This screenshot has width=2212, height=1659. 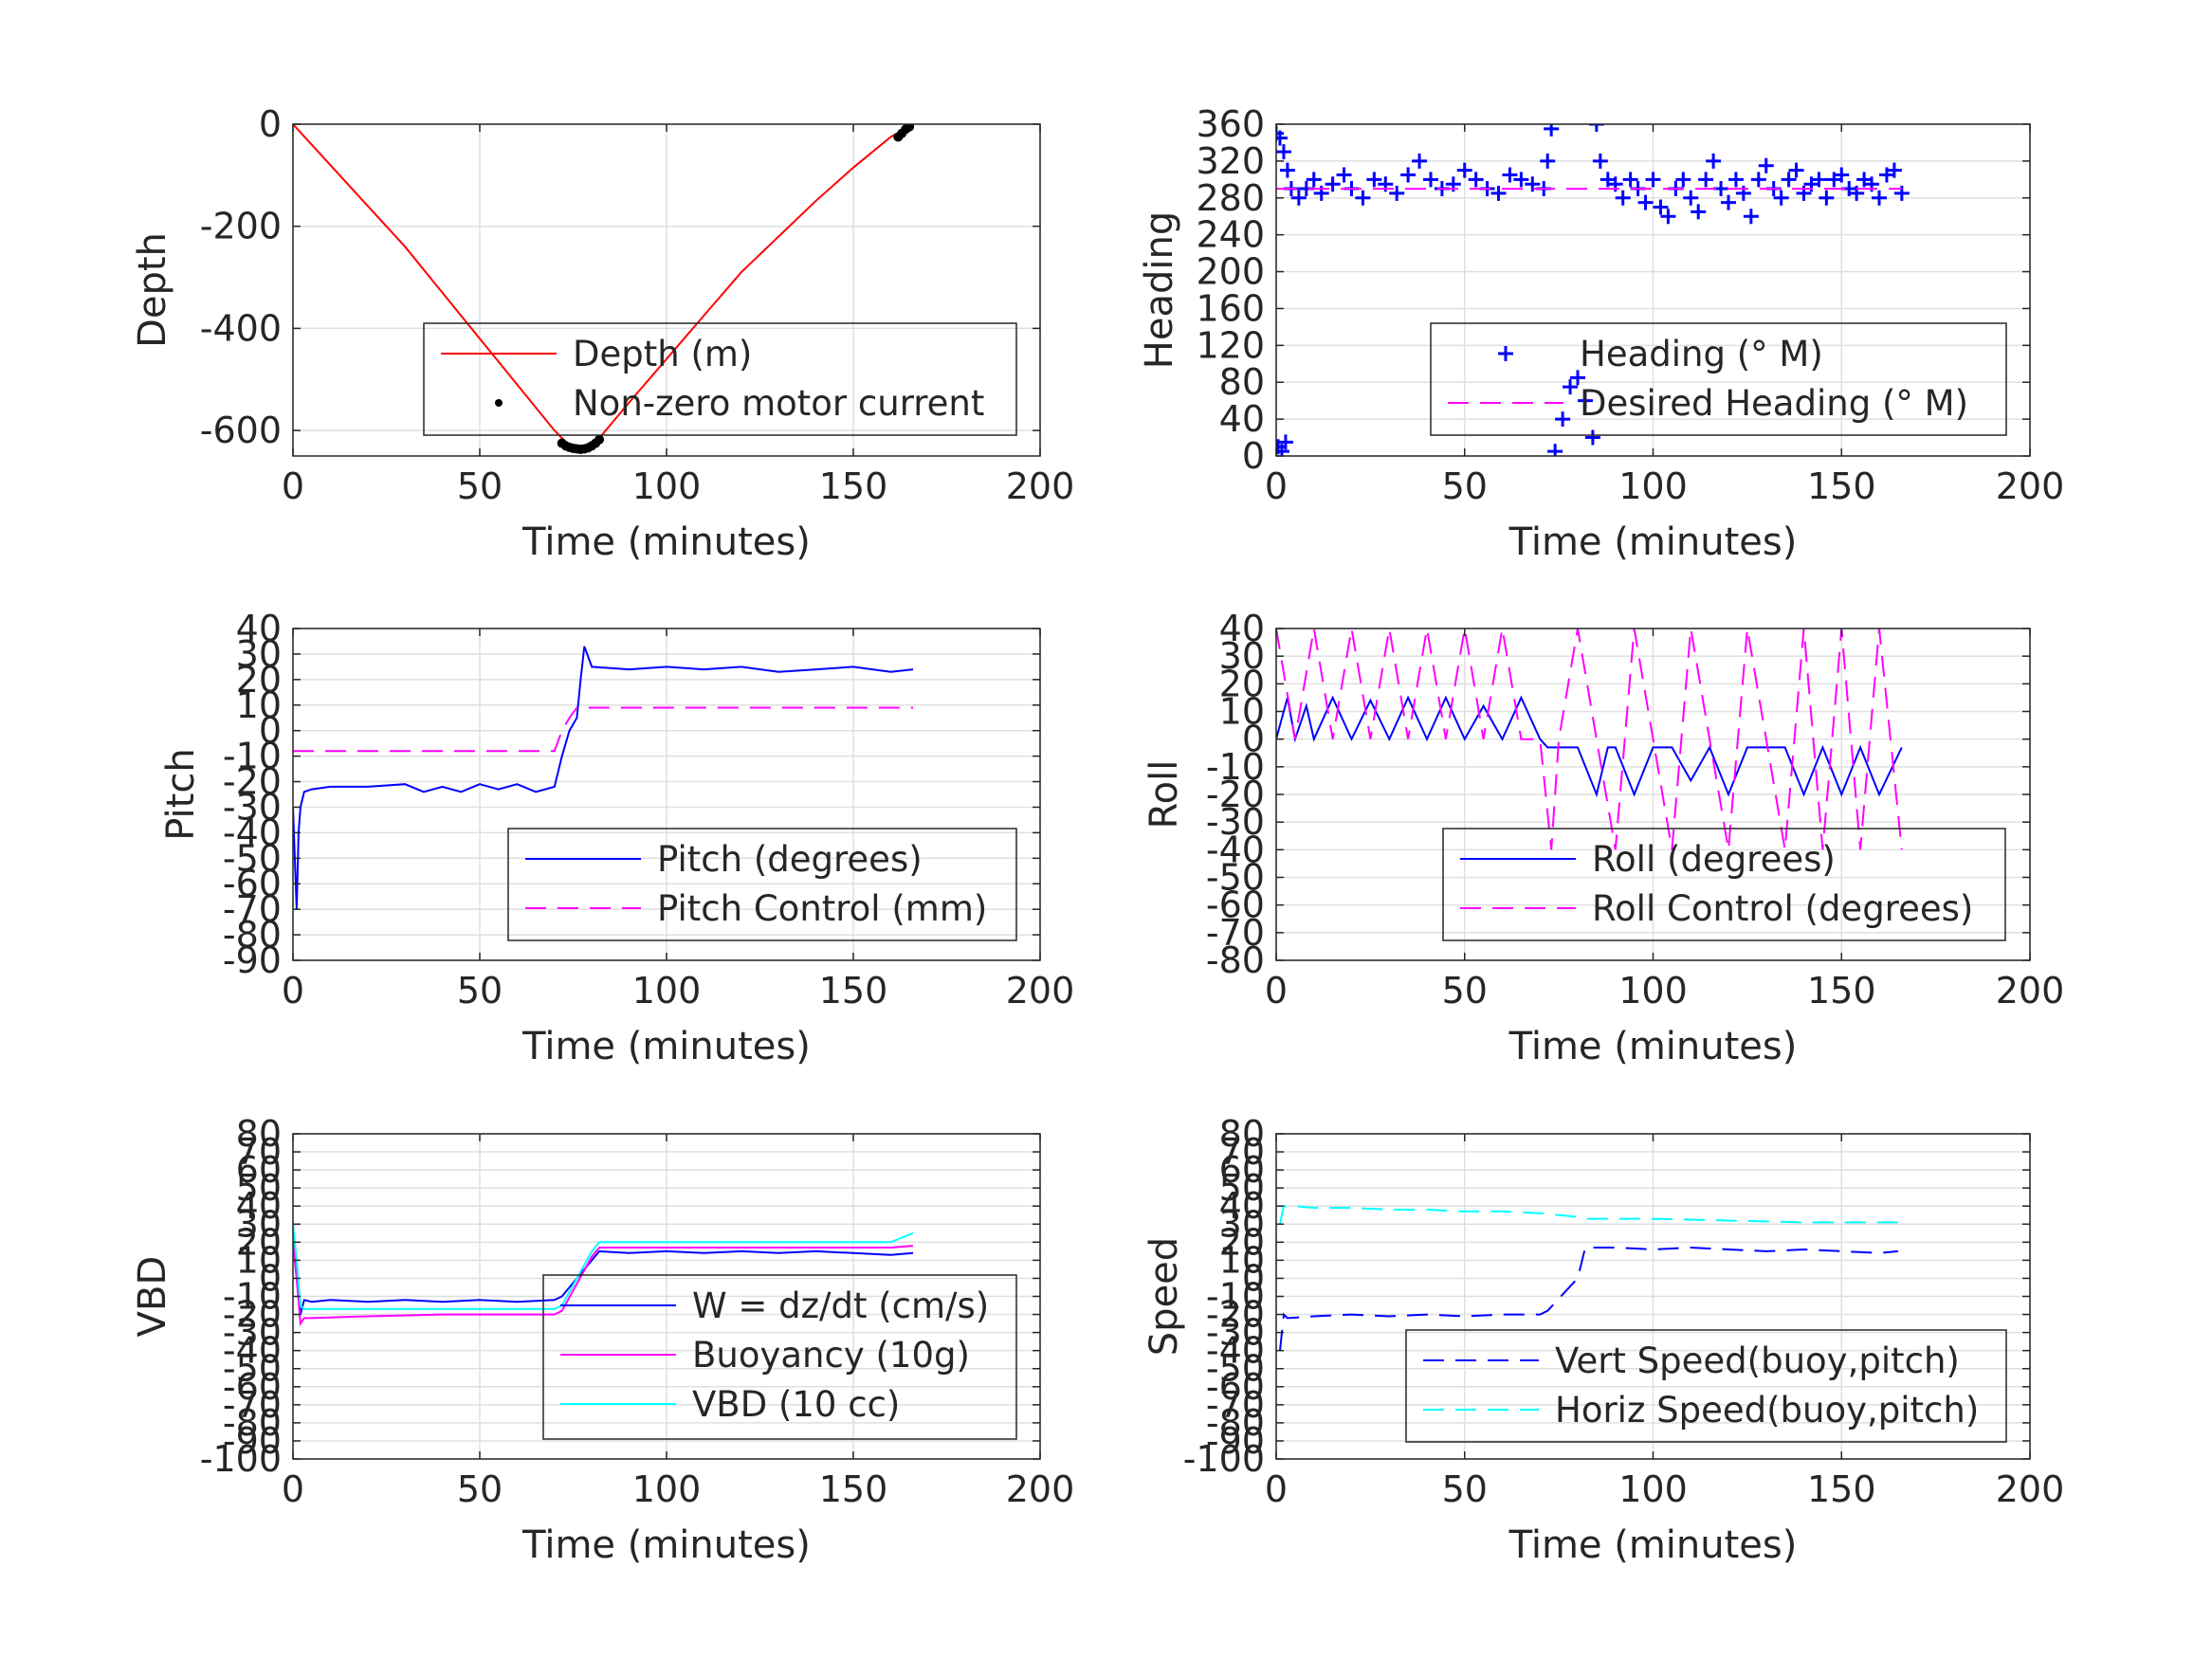 I want to click on y-tick-label: 200, so click(x=1230, y=272).